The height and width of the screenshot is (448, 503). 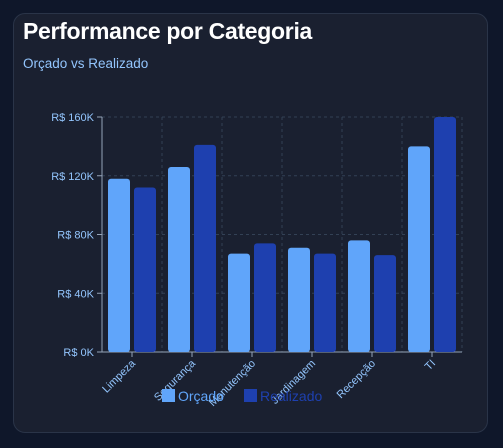 What do you see at coordinates (430, 365) in the screenshot?
I see `x-tick-label: TI` at bounding box center [430, 365].